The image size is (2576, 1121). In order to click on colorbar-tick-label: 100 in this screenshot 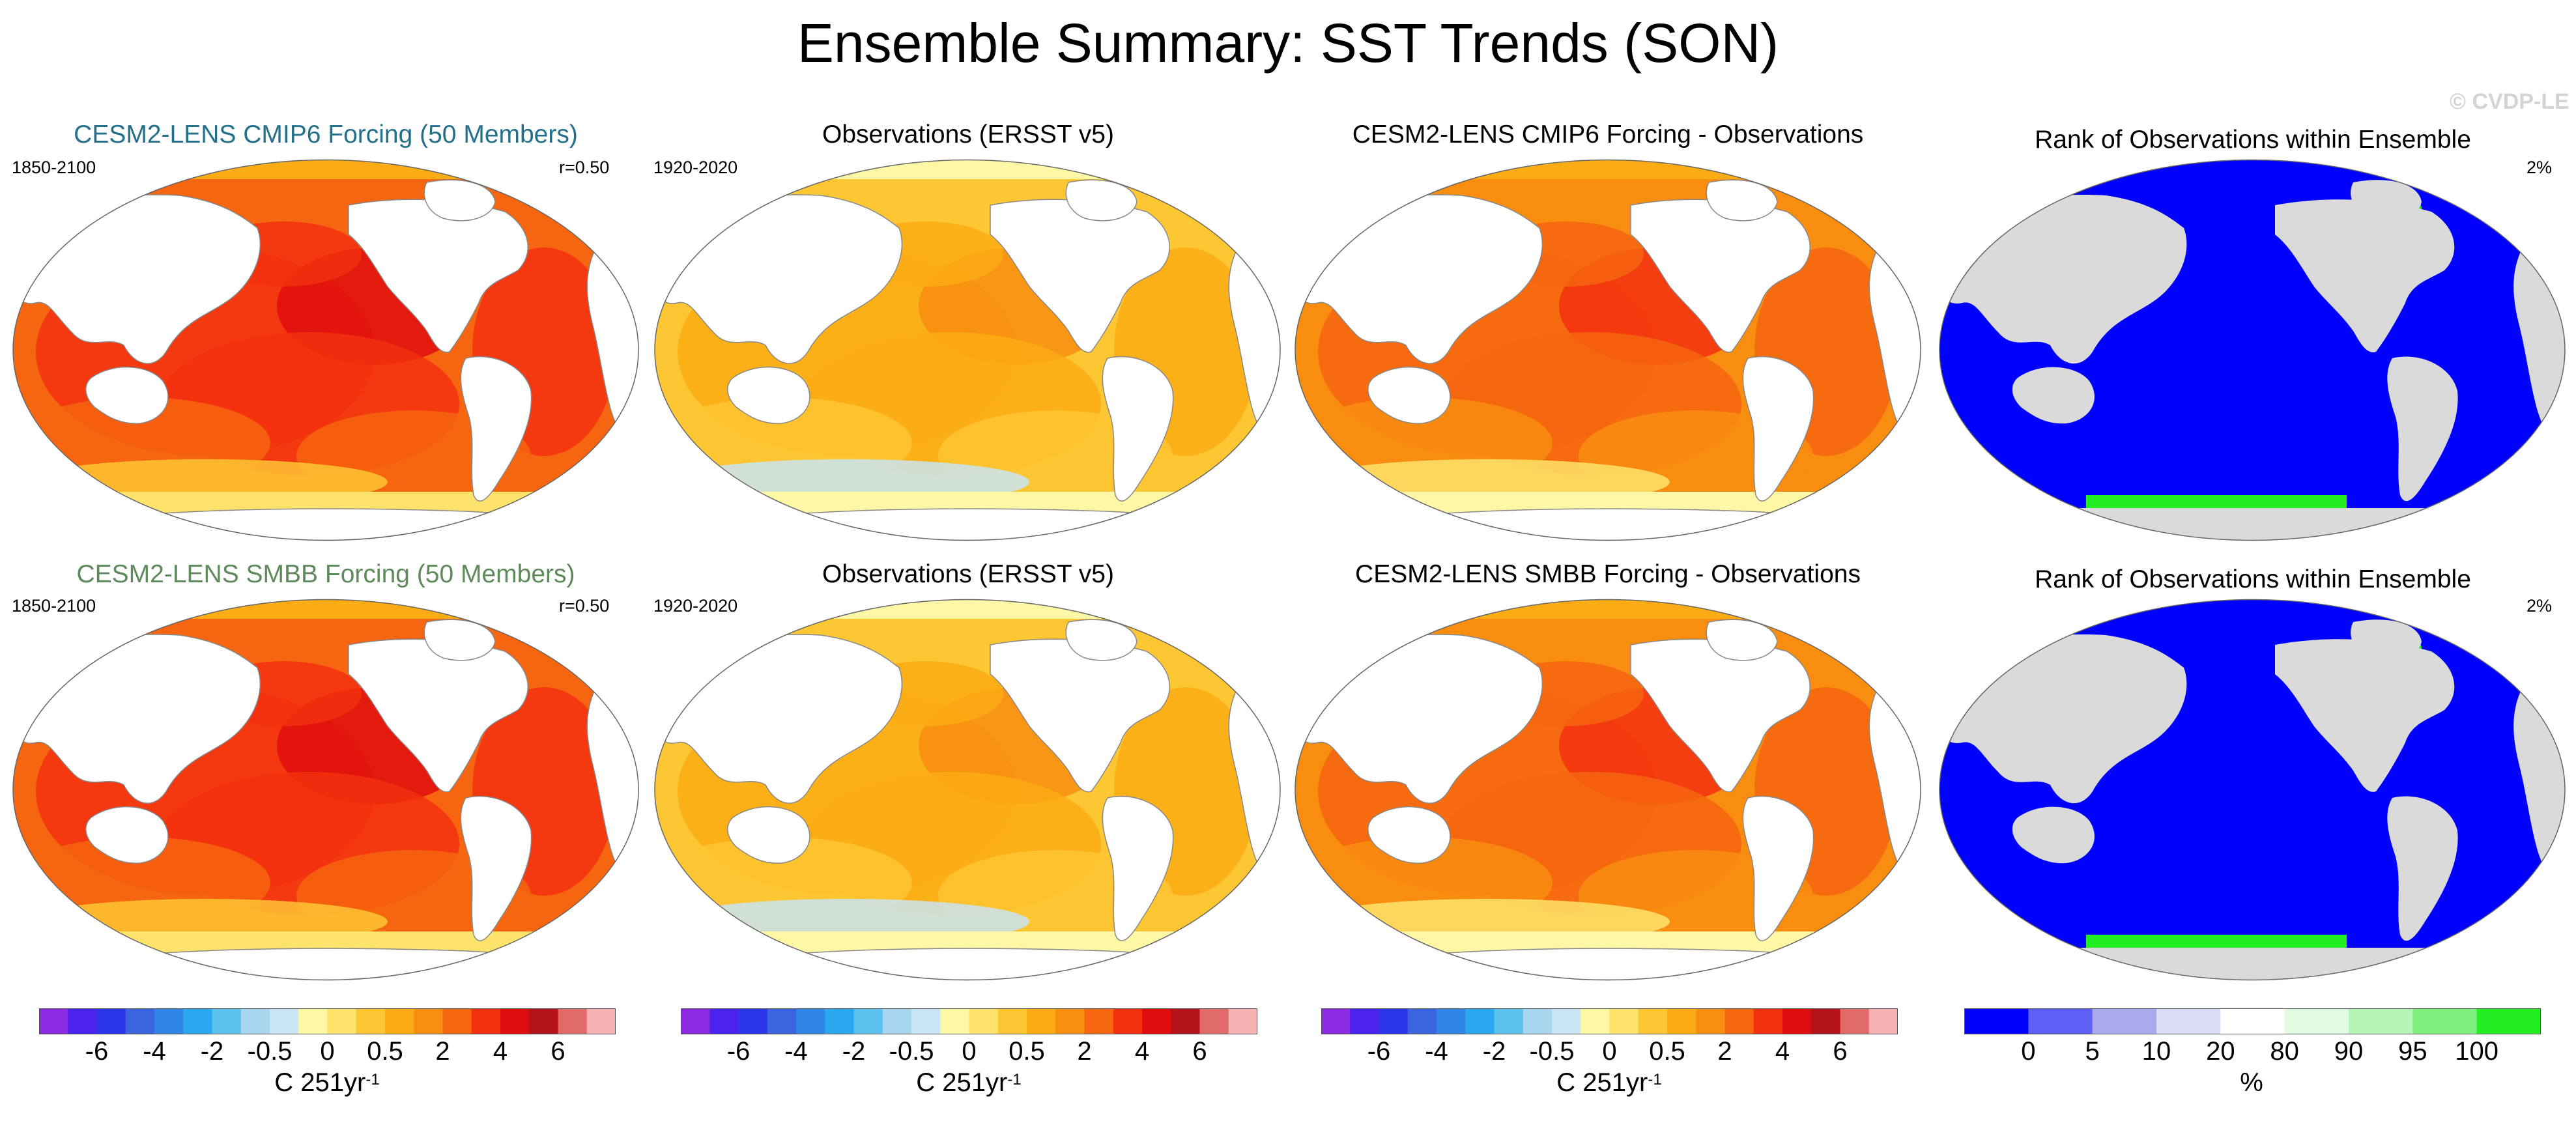, I will do `click(2477, 1051)`.